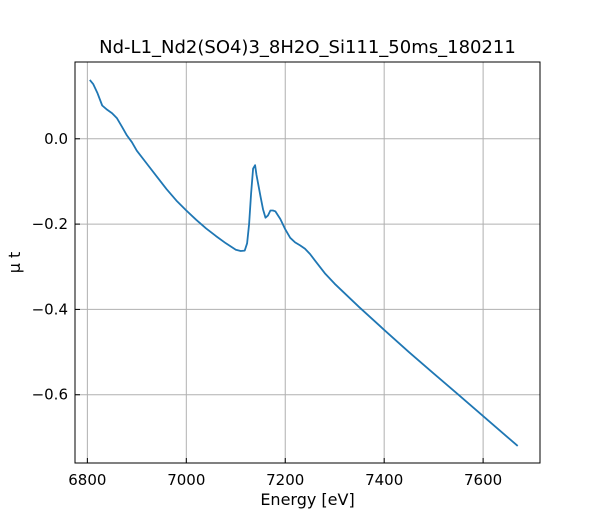 The image size is (600, 520). Describe the element at coordinates (50, 309) in the screenshot. I see `y-tick-label: −0.4` at that location.